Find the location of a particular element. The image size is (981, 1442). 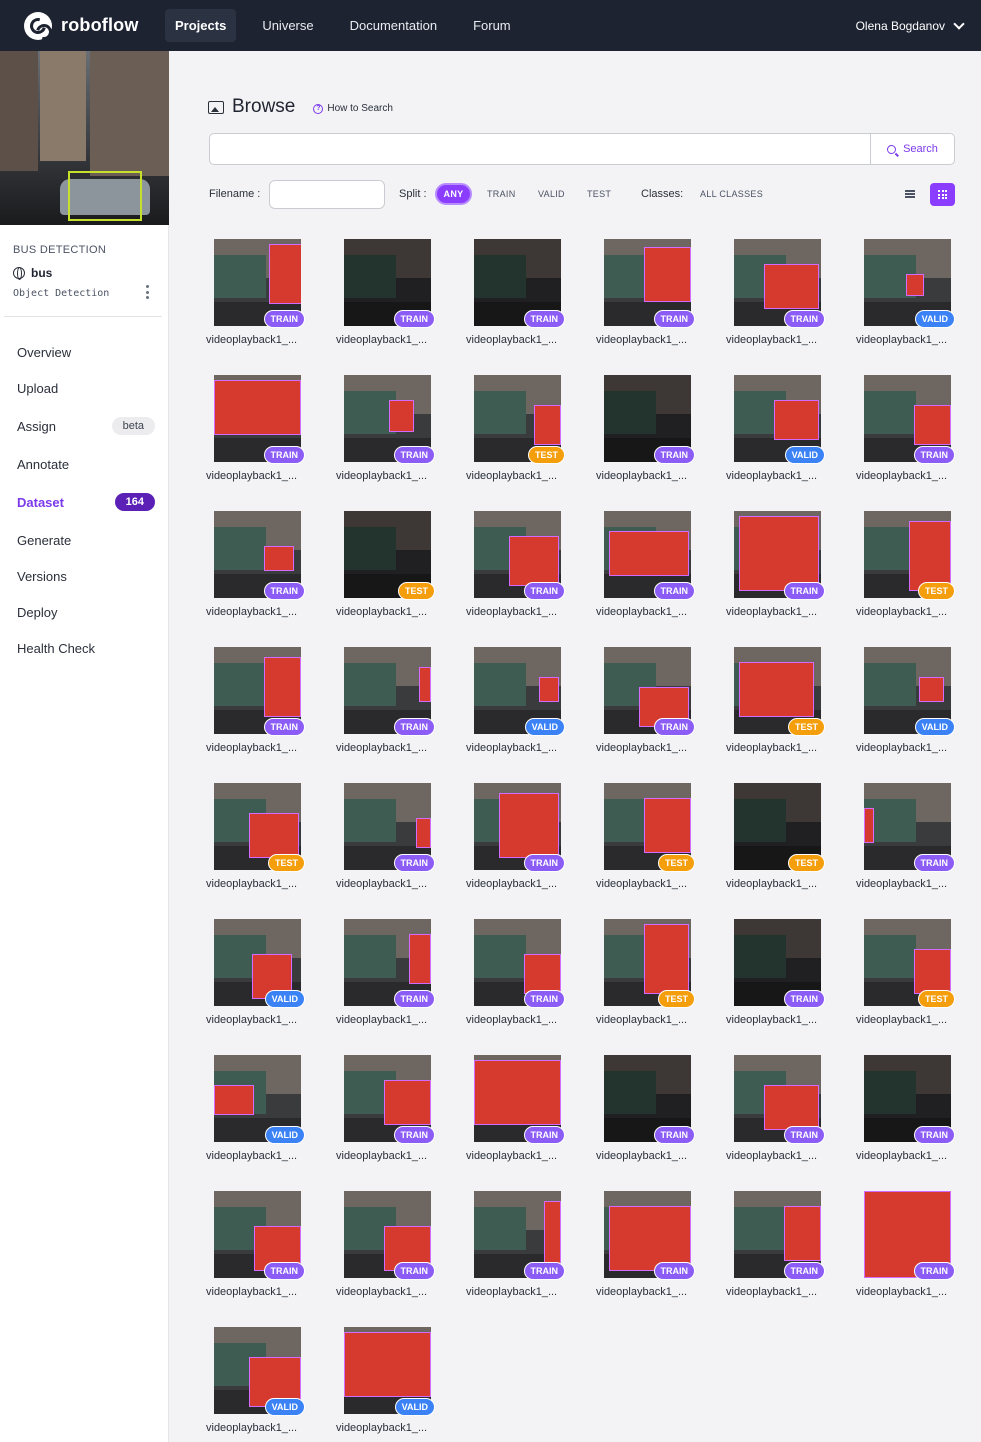

nav-universe: Universe is located at coordinates (288, 25).